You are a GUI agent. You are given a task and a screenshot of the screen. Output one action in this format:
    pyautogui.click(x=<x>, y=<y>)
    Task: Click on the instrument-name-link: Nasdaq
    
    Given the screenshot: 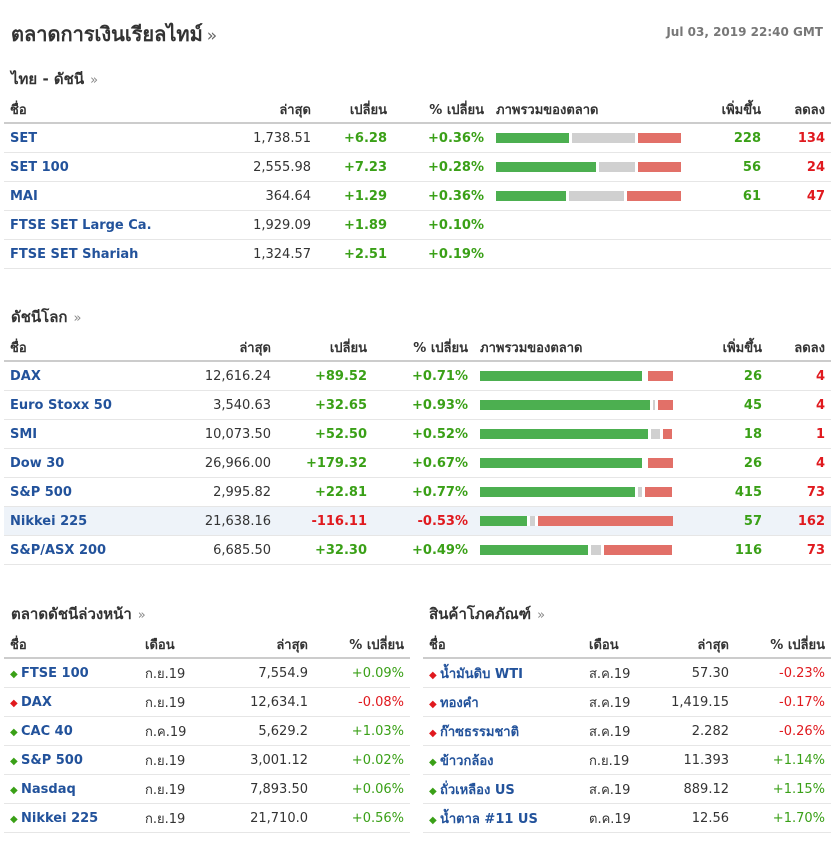 What is the action you would take?
    pyautogui.click(x=48, y=789)
    